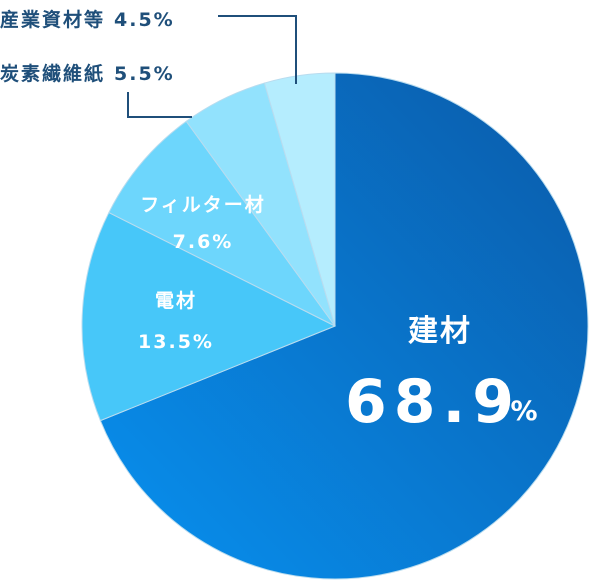  I want to click on label-denzai-value: 13.5%, so click(176, 342).